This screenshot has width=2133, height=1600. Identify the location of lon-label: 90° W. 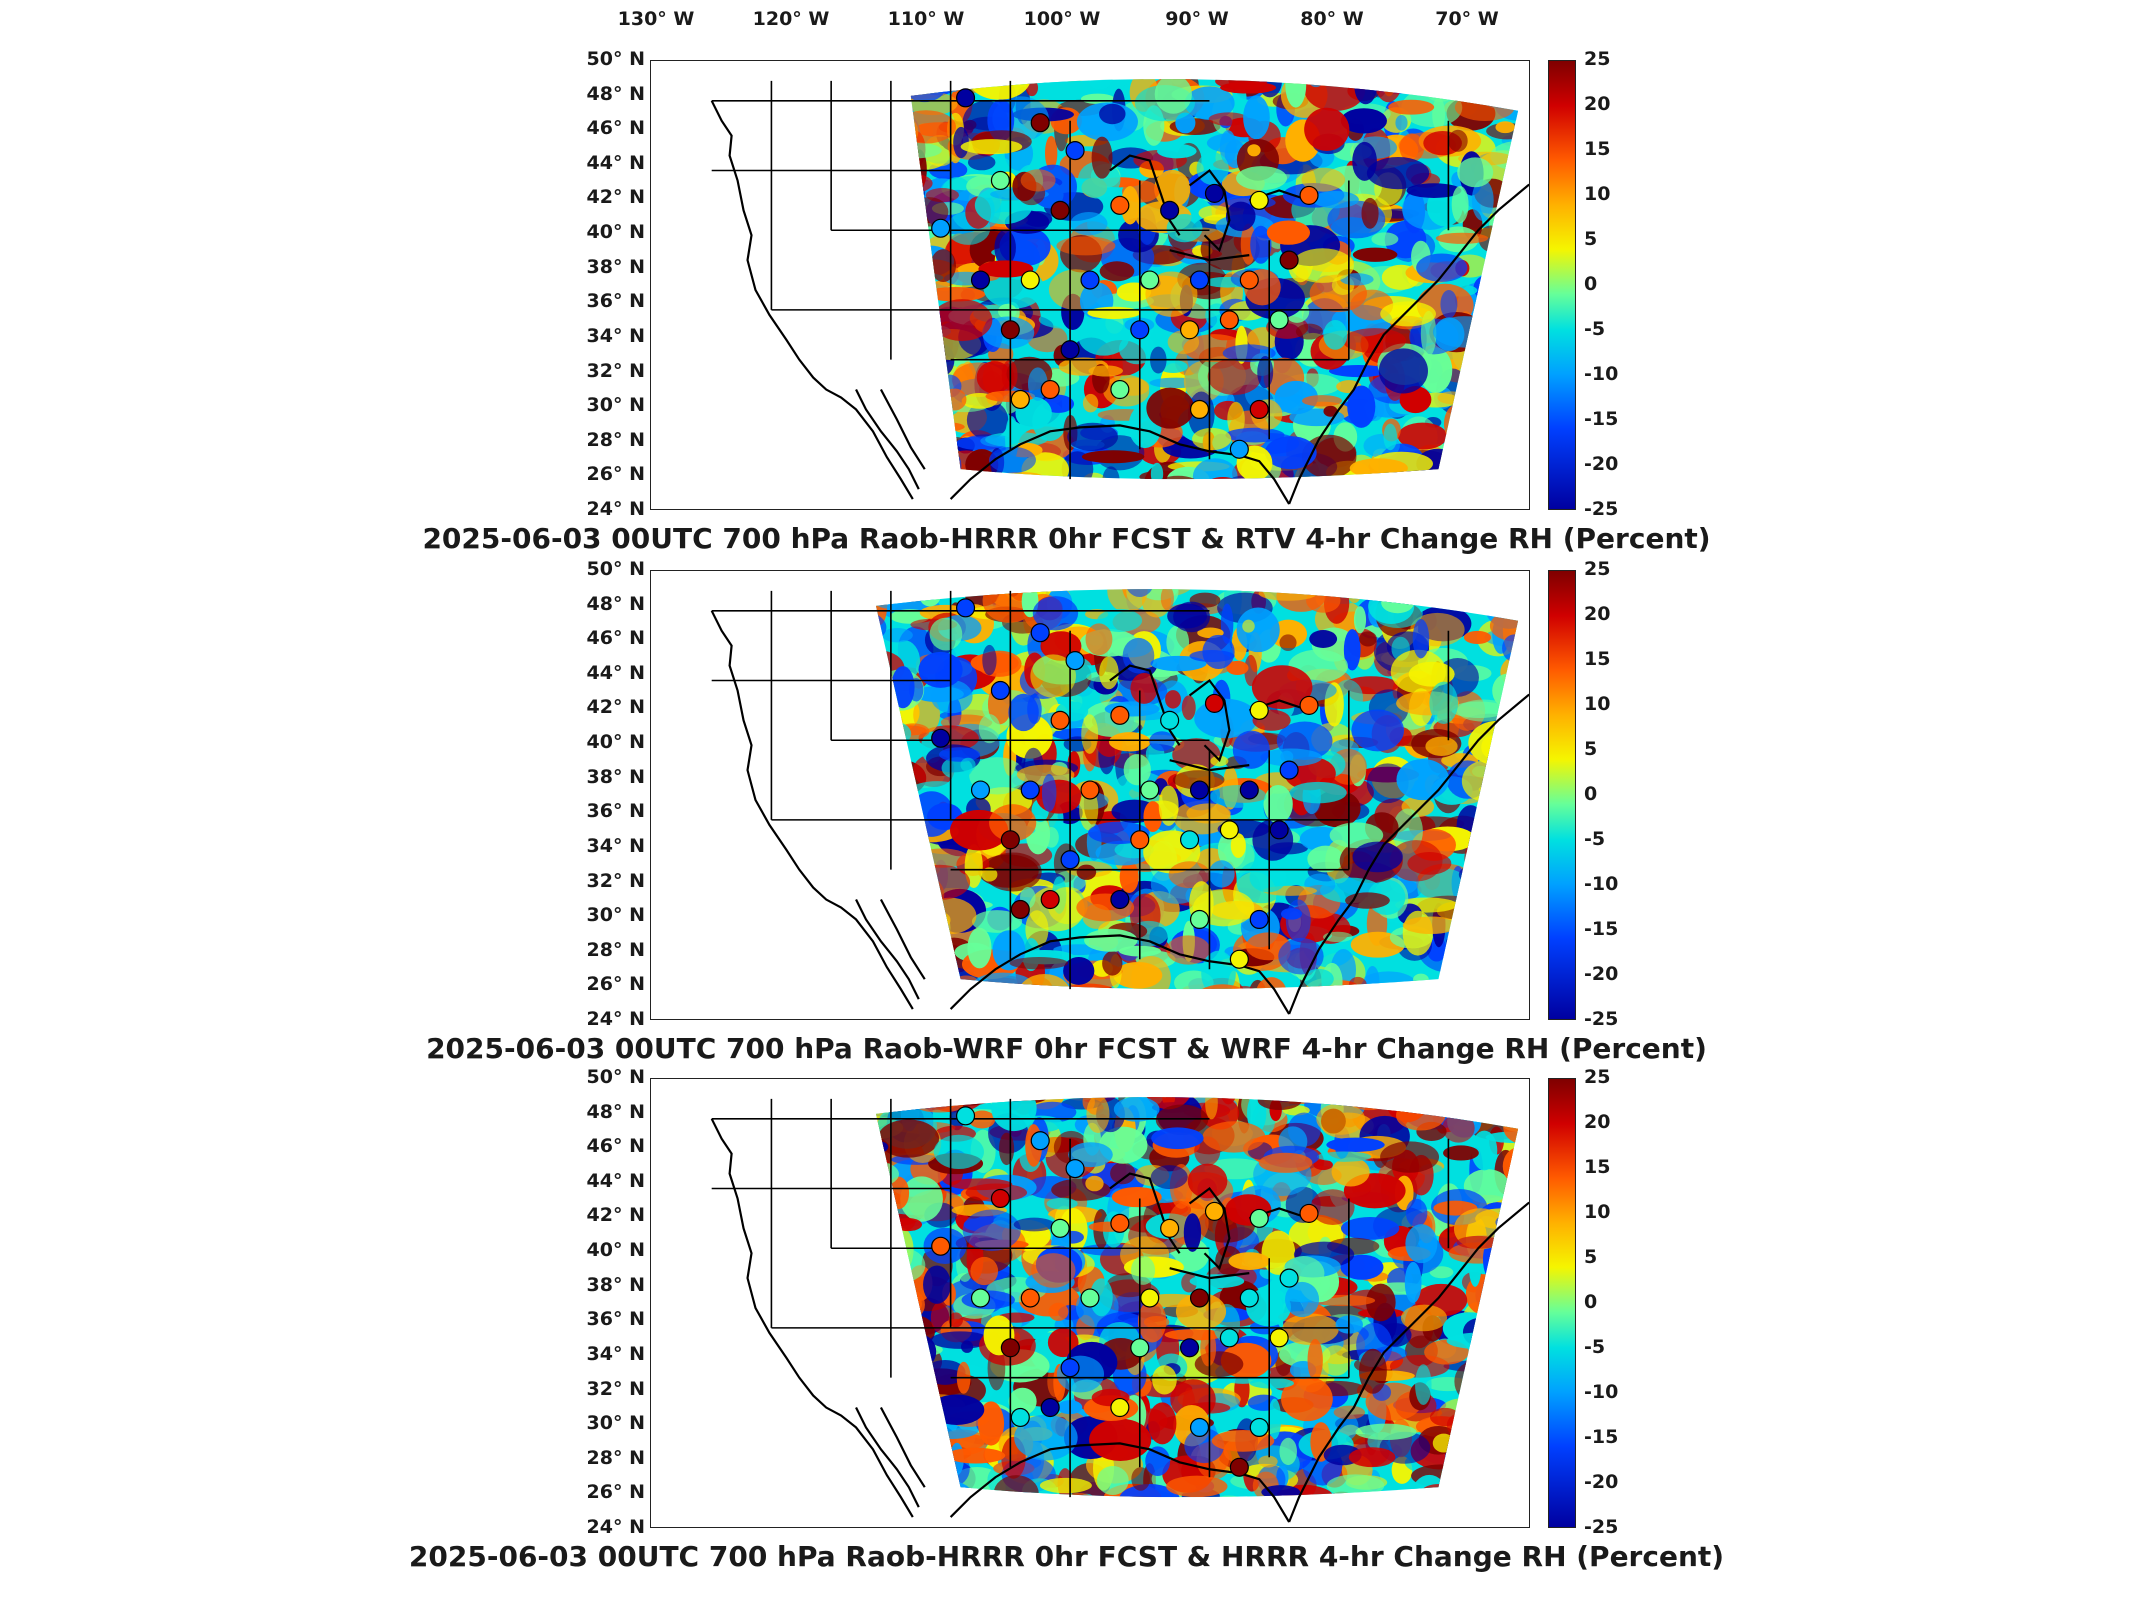
(1197, 19).